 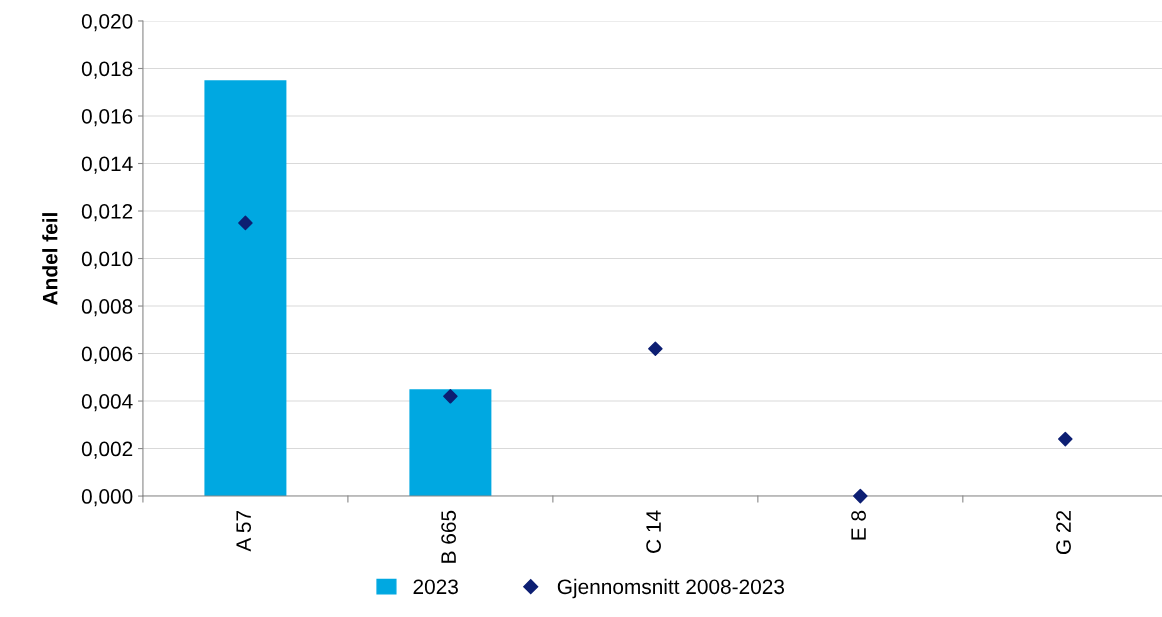 I want to click on x-tick-label: G 22, so click(x=1063, y=533).